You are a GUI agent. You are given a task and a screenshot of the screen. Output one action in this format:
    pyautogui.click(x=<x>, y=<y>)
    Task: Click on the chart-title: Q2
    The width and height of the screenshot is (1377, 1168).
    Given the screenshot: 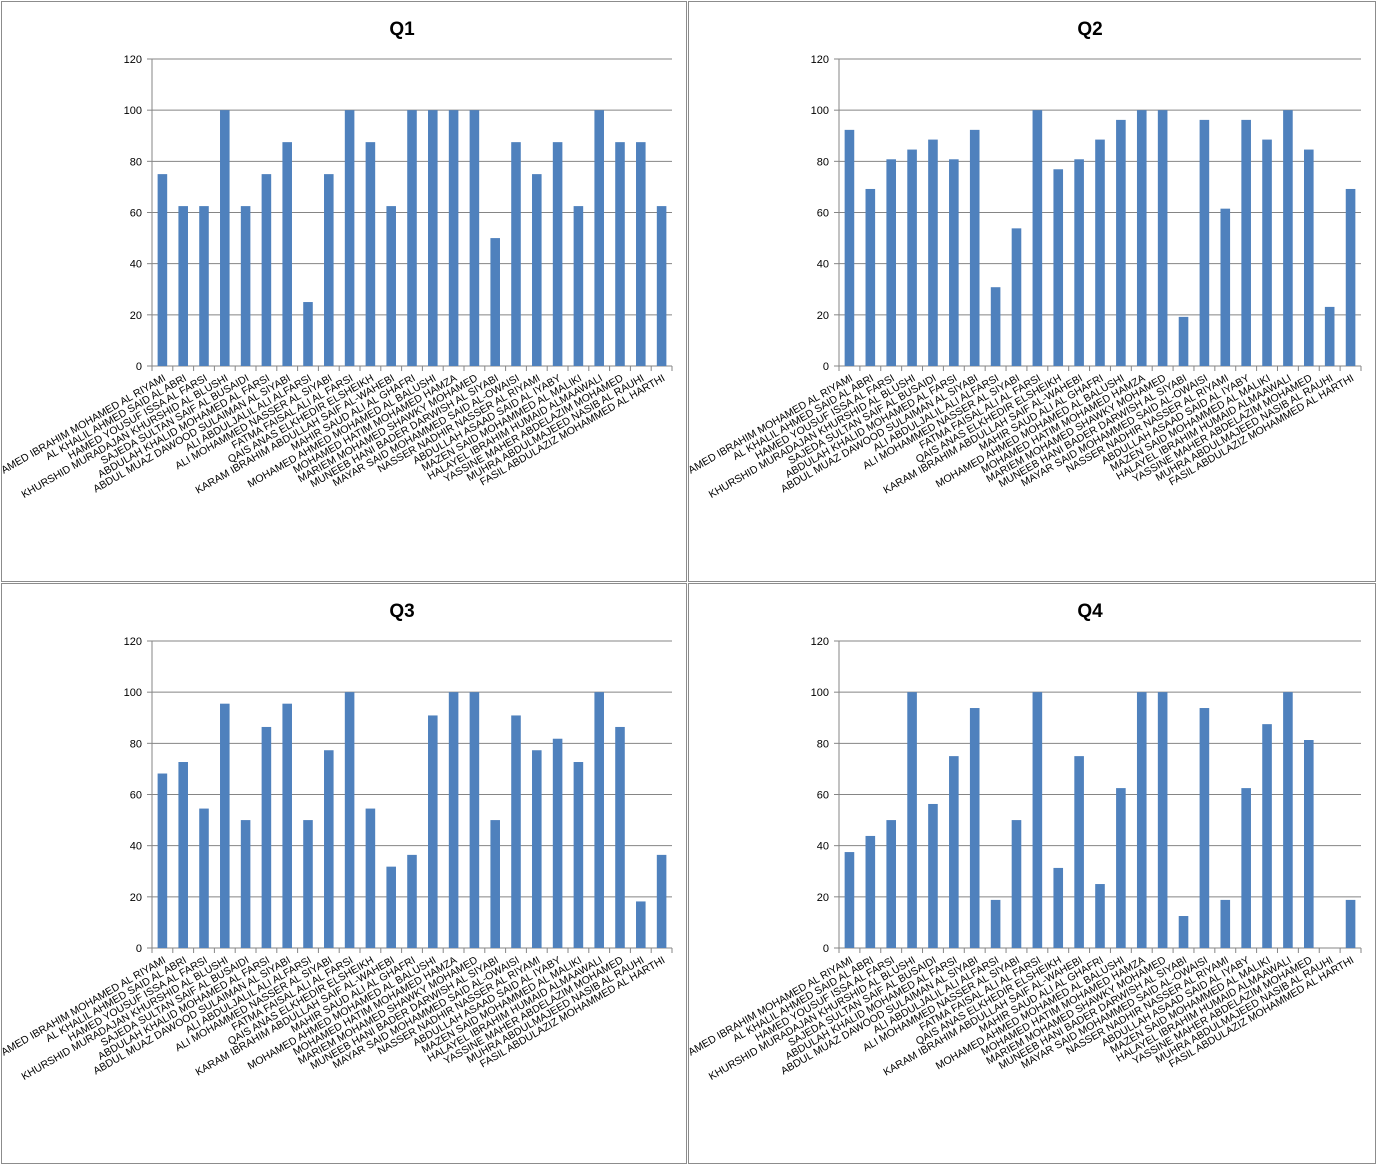 What is the action you would take?
    pyautogui.click(x=1089, y=29)
    